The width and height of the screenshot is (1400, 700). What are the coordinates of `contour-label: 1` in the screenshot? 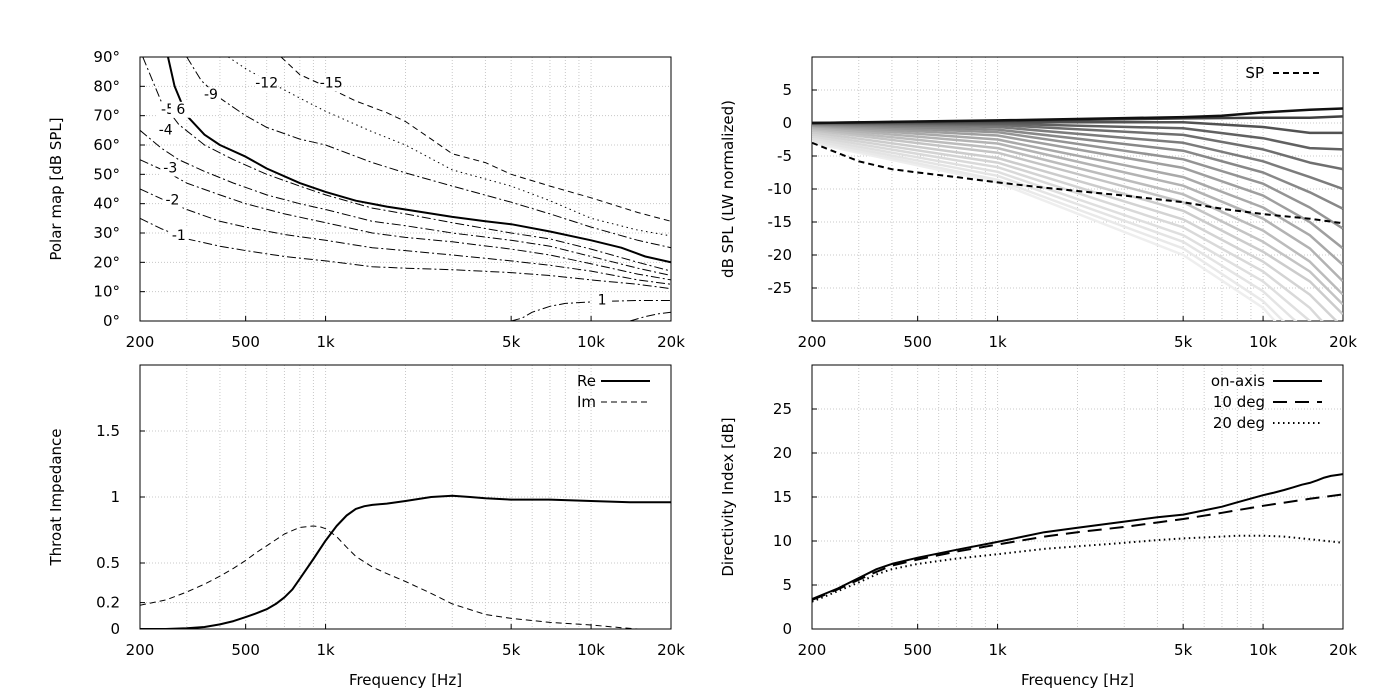 It's located at (602, 300).